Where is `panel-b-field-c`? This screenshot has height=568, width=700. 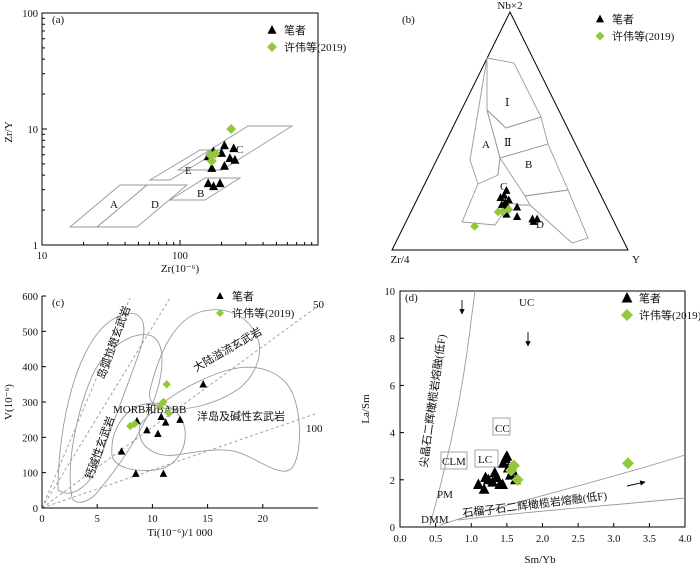
panel-b-field-c is located at coordinates (514, 181).